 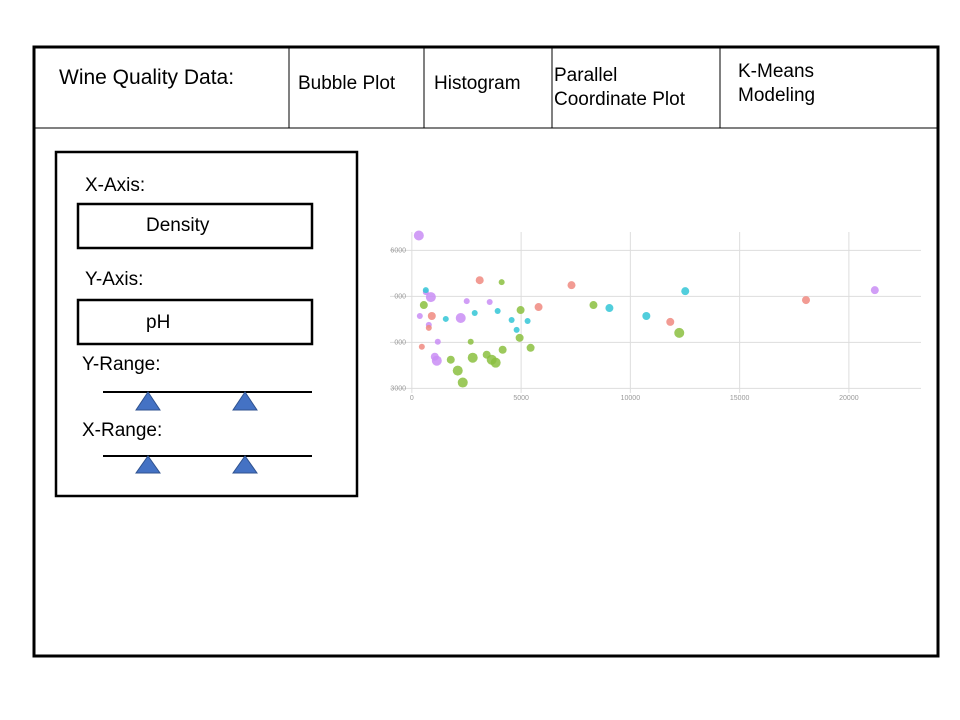 What do you see at coordinates (178, 225) in the screenshot?
I see `select-value: Density` at bounding box center [178, 225].